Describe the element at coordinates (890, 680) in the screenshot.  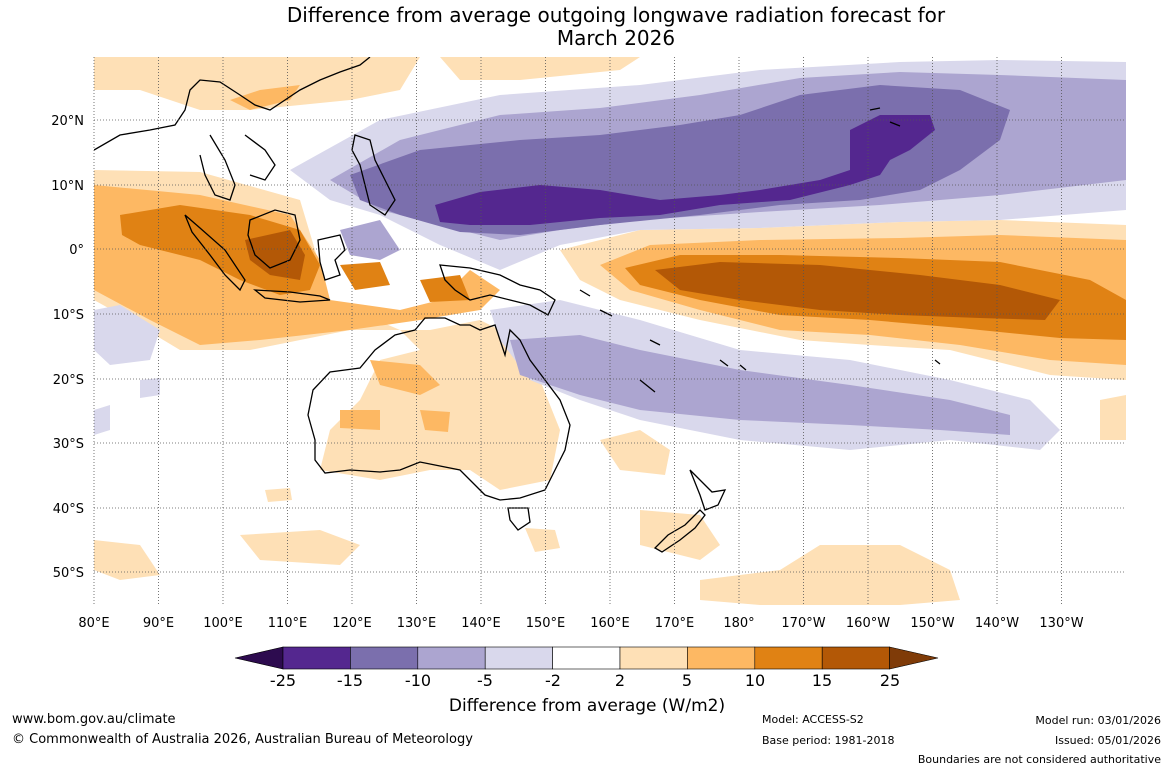
I see `colorbar-tick-label: 25` at that location.